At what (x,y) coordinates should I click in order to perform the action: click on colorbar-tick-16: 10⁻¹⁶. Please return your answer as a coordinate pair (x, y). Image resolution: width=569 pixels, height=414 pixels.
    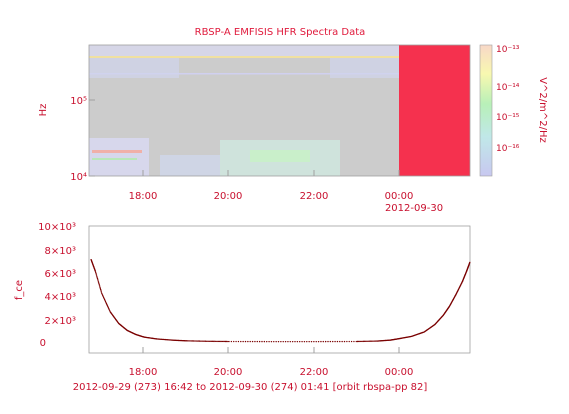
    Looking at the image, I should click on (508, 149).